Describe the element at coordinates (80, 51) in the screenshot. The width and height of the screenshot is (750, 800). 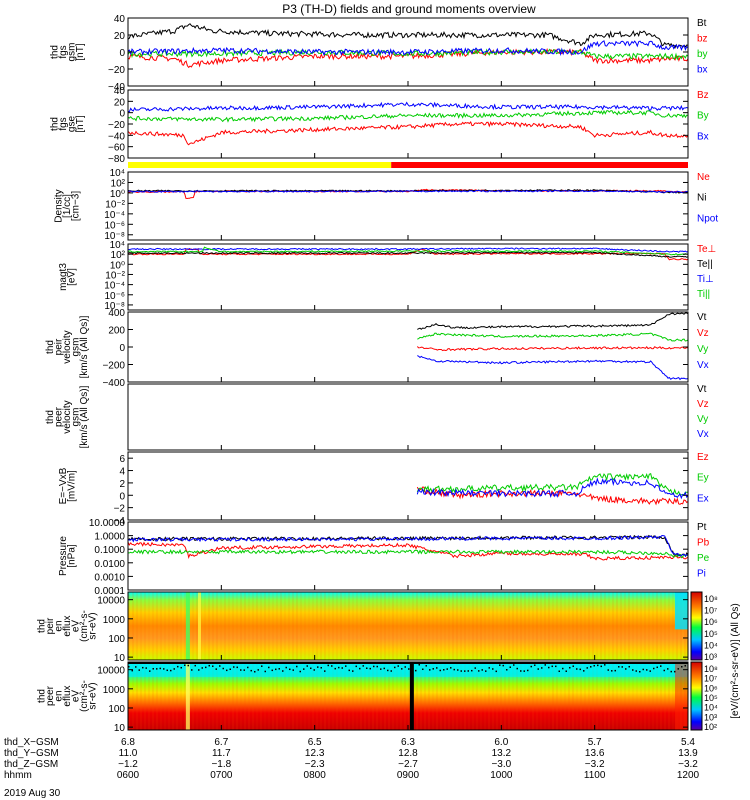
I see `y-axis-label: [nT]` at that location.